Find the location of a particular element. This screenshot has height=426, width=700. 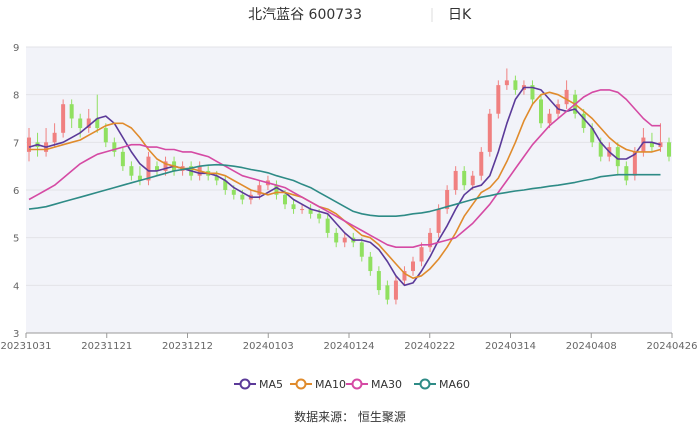

x-tick-label: 20231212 is located at coordinates (187, 346).